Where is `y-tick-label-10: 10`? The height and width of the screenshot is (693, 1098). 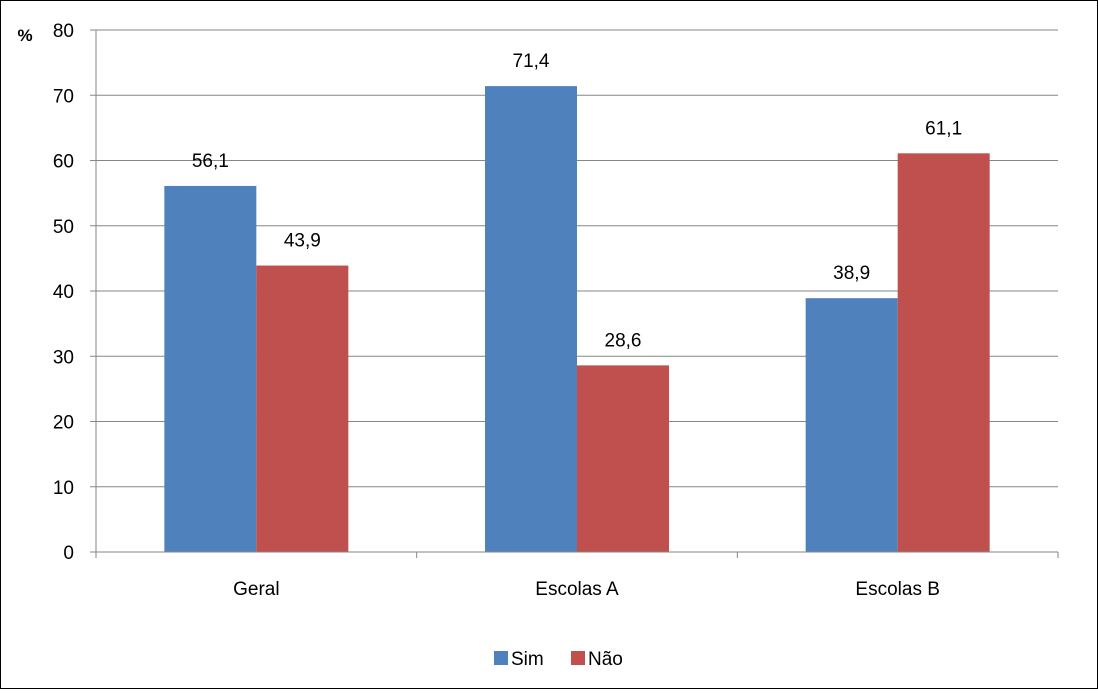 y-tick-label-10: 10 is located at coordinates (63, 488).